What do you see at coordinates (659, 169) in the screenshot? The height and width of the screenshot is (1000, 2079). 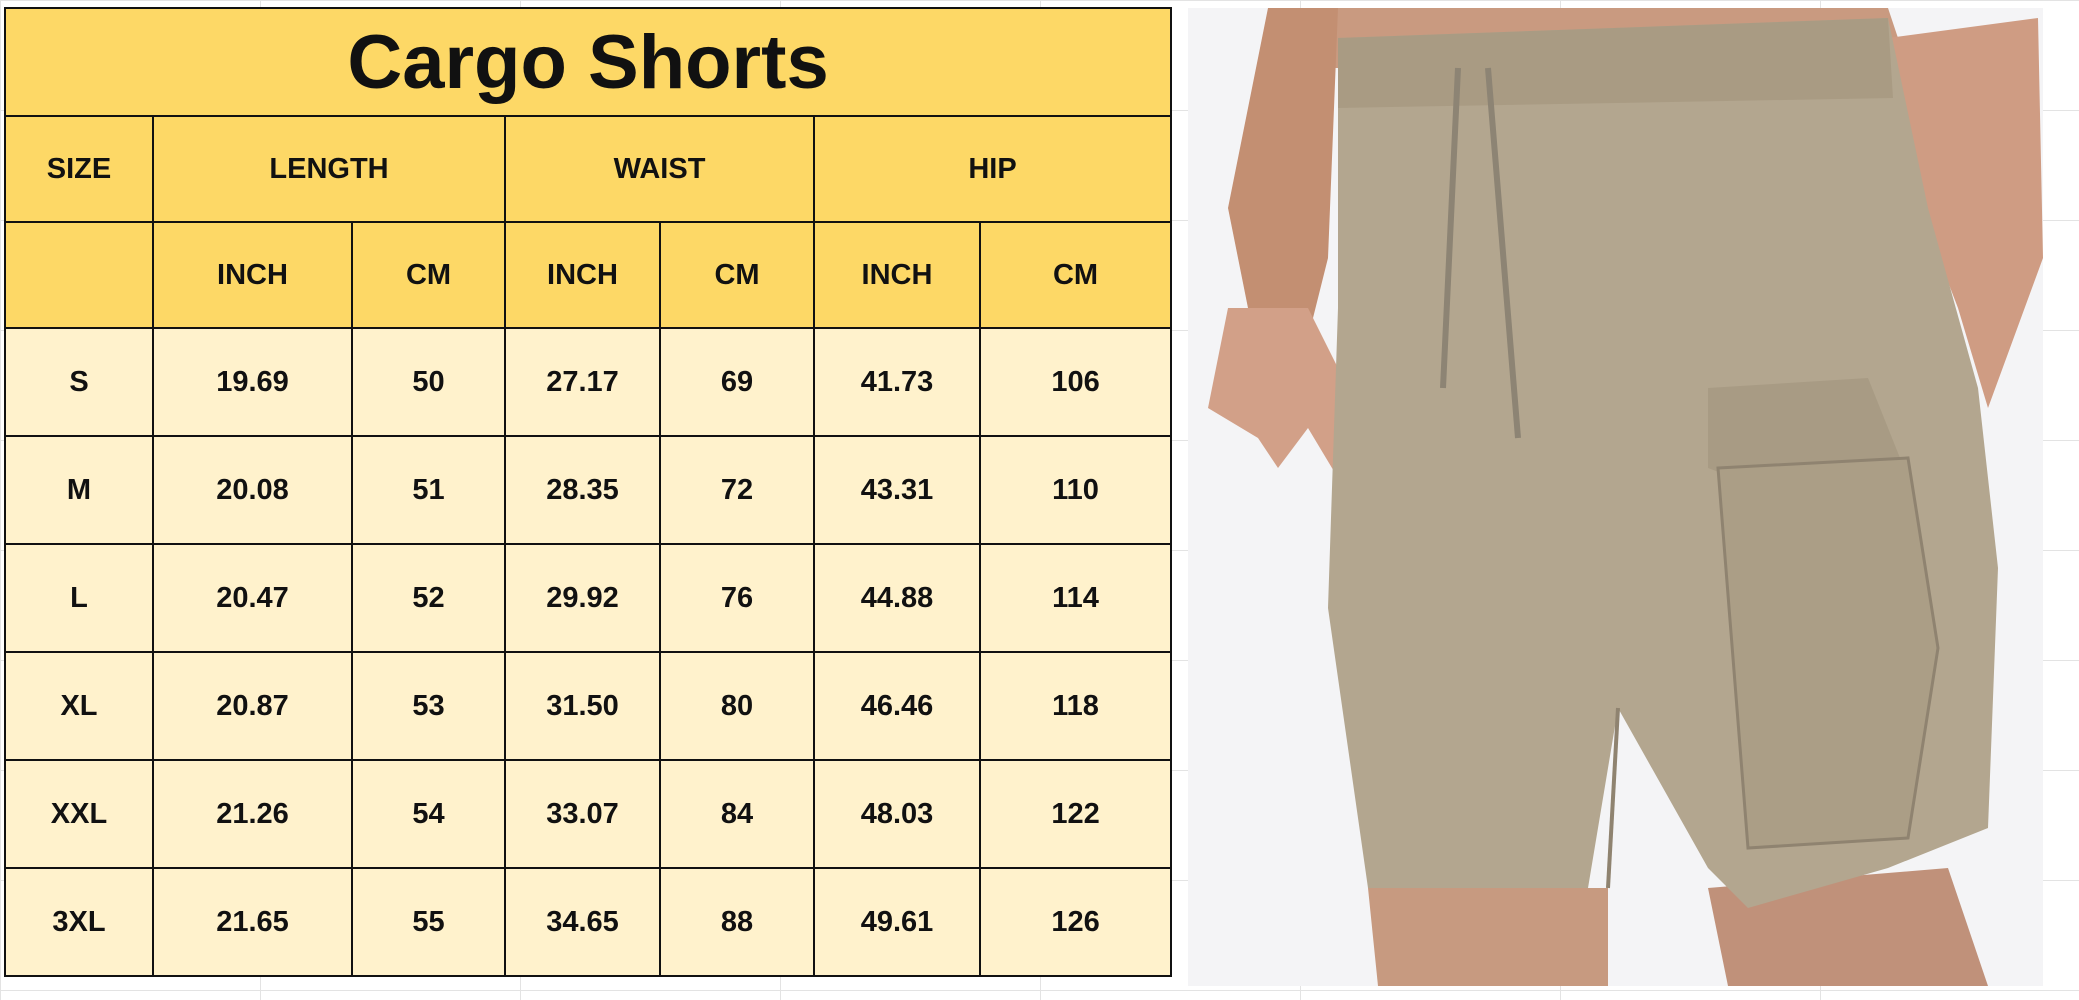 I see `header-waist: WAIST` at bounding box center [659, 169].